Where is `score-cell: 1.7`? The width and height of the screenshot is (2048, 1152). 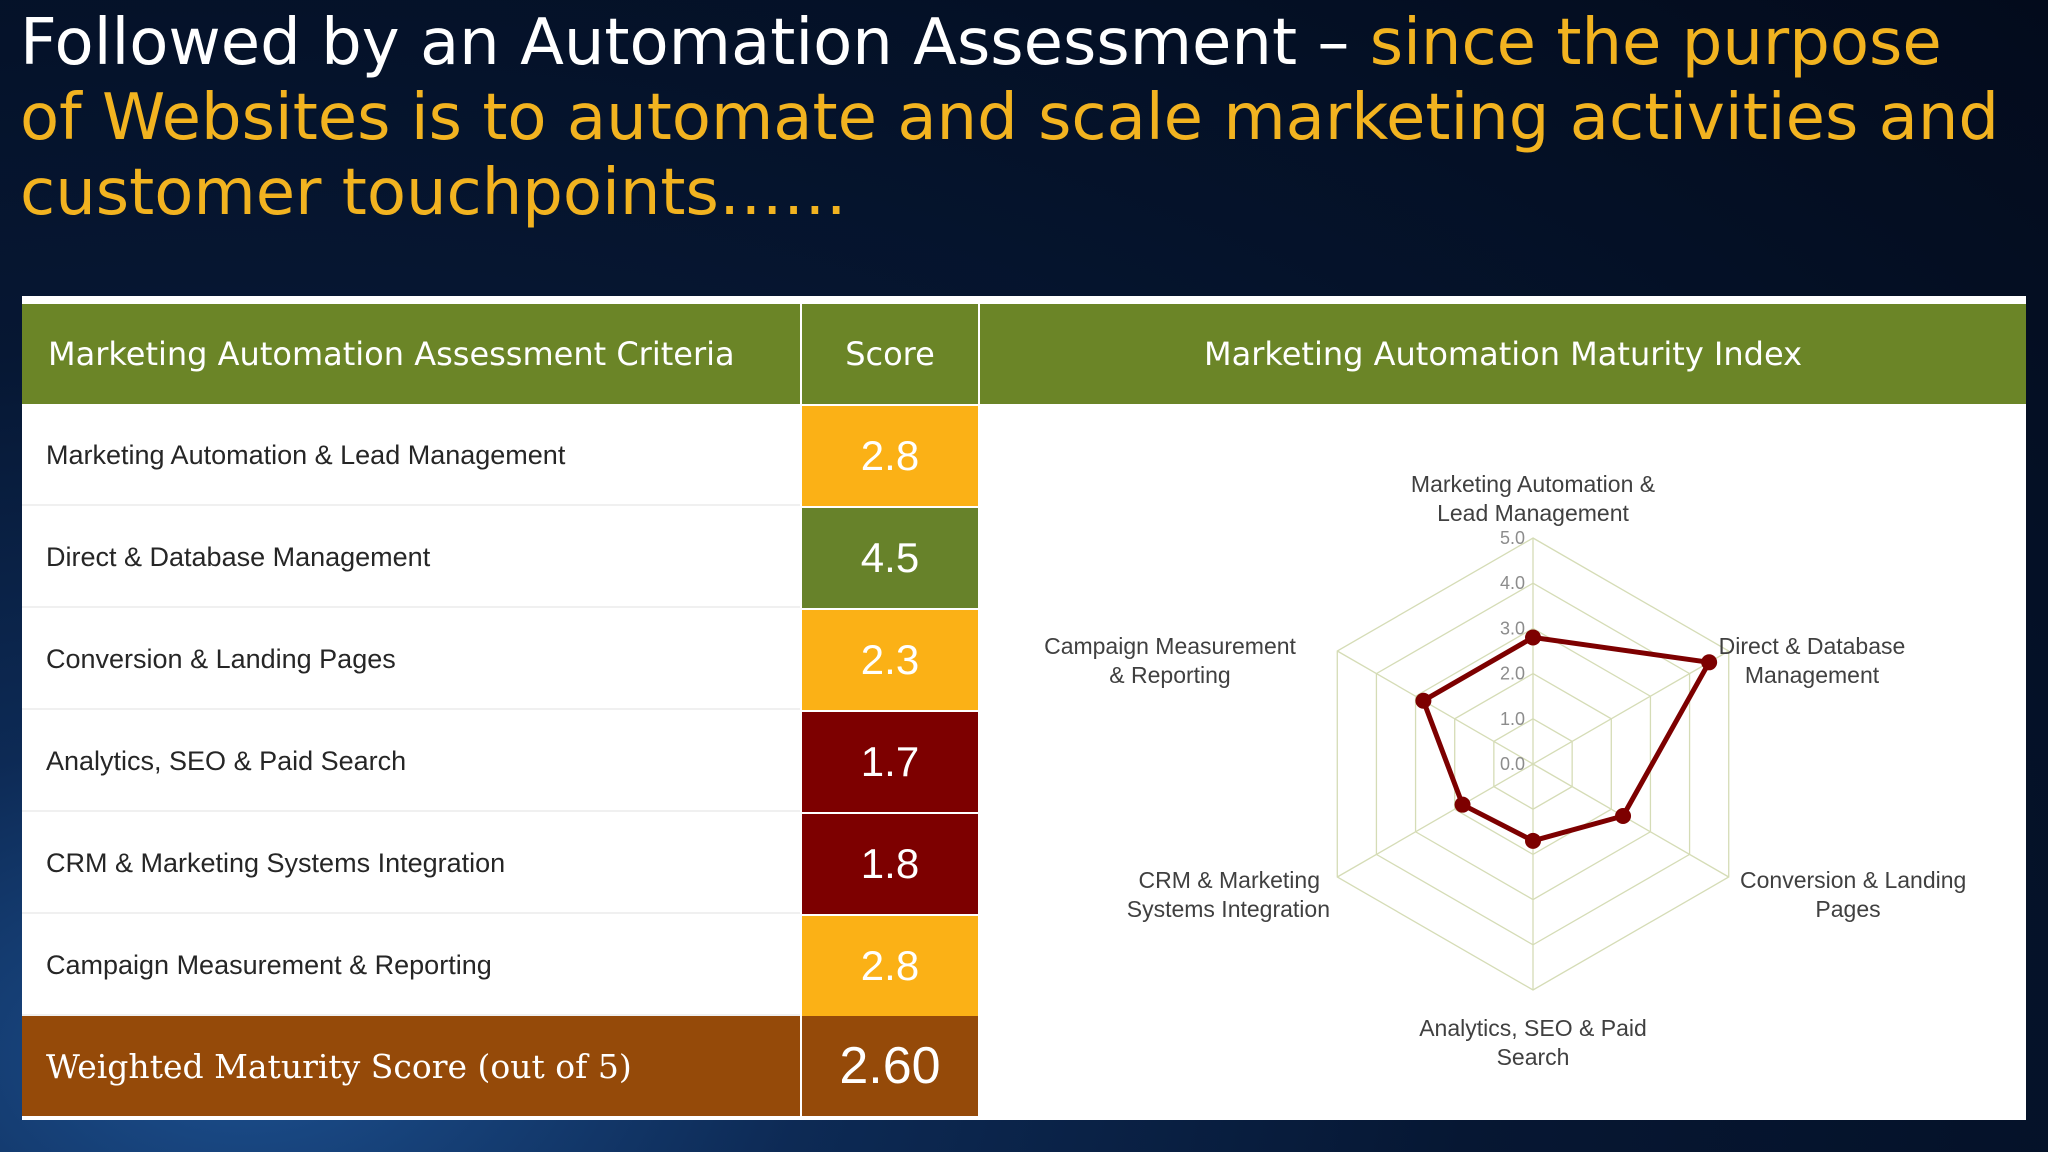 score-cell: 1.7 is located at coordinates (890, 763).